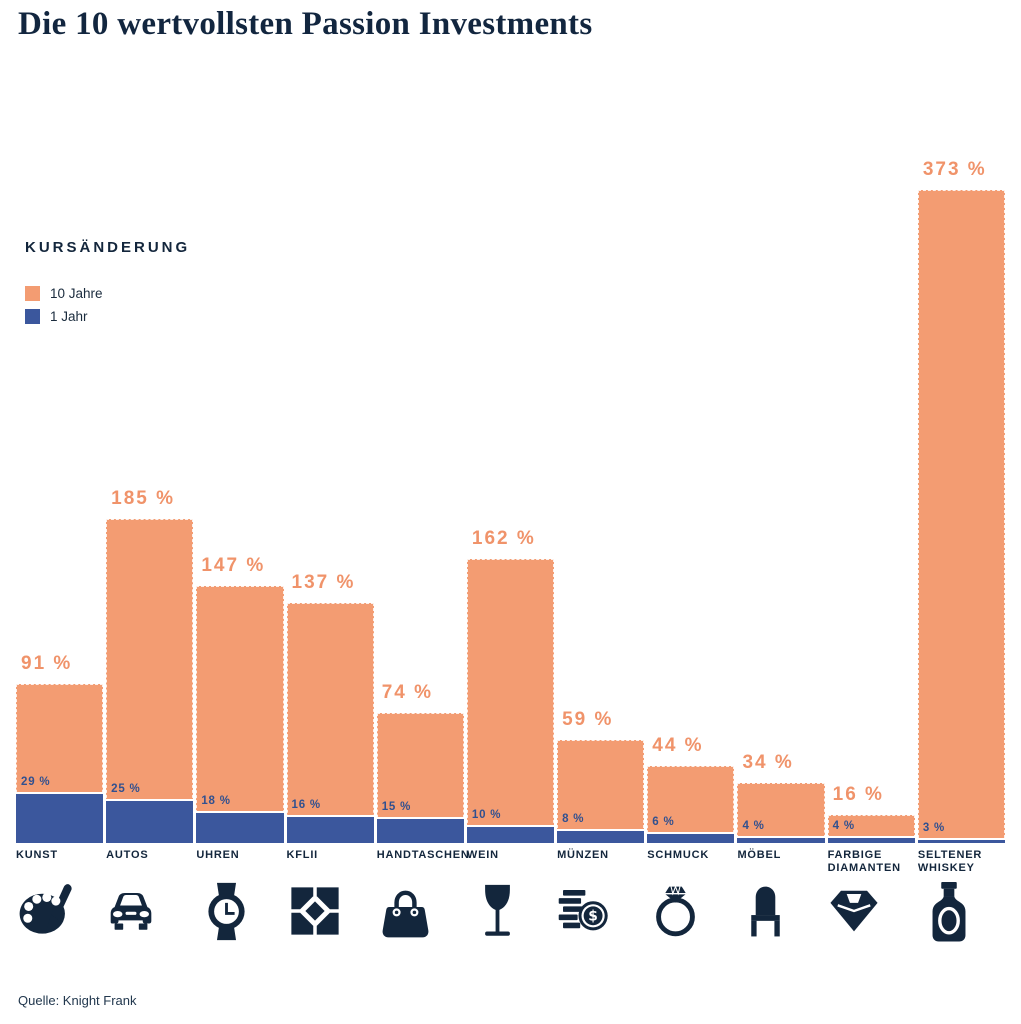 The height and width of the screenshot is (1024, 1021). Describe the element at coordinates (305, 24) in the screenshot. I see `page-title: Die 10 wertvollsten Passion Investments` at that location.